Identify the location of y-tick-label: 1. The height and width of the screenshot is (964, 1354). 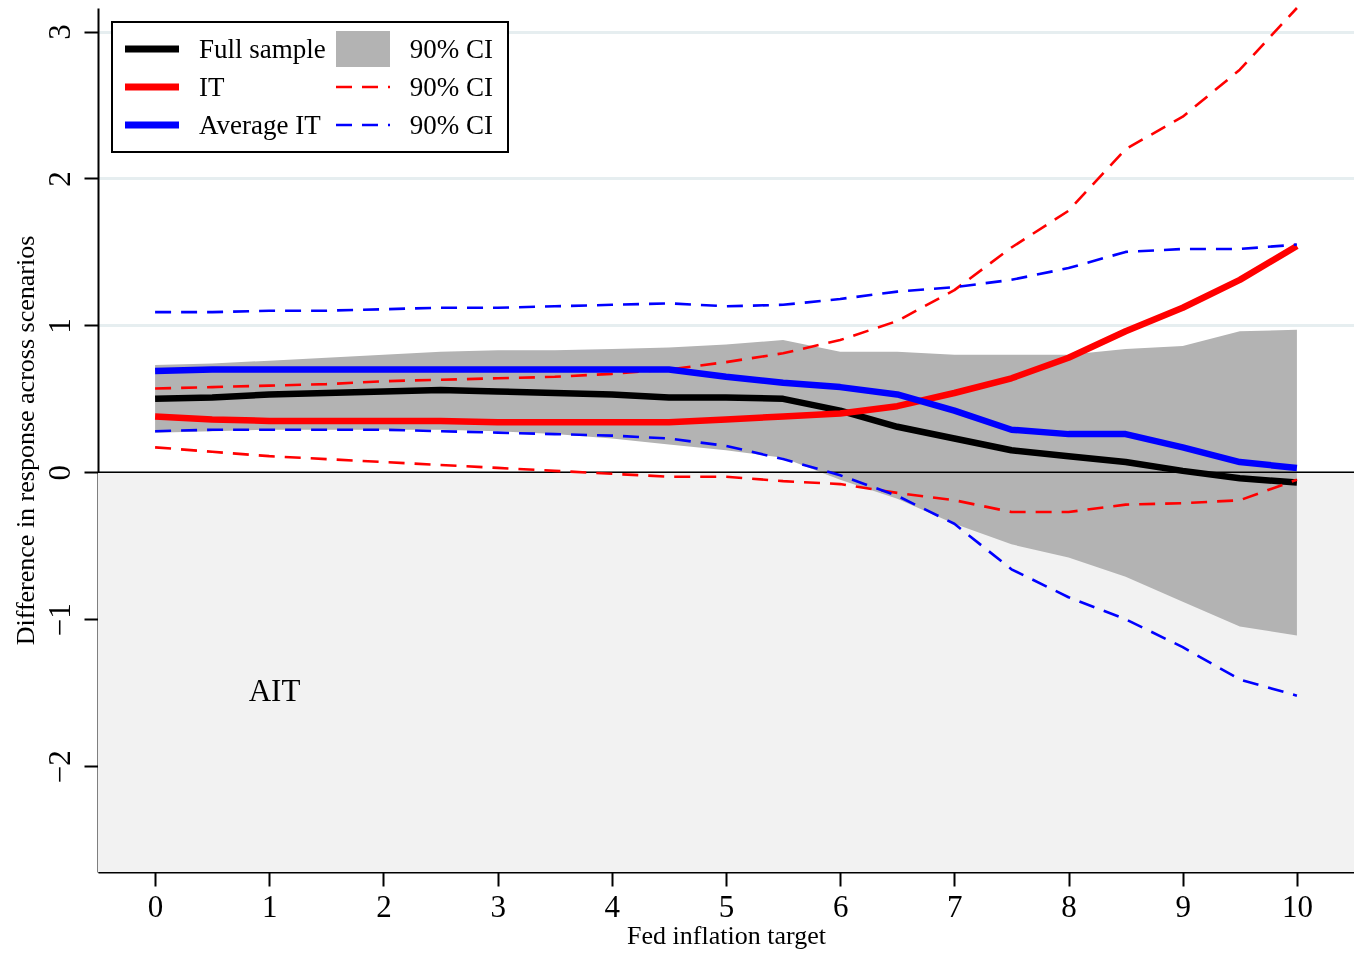
(59, 326).